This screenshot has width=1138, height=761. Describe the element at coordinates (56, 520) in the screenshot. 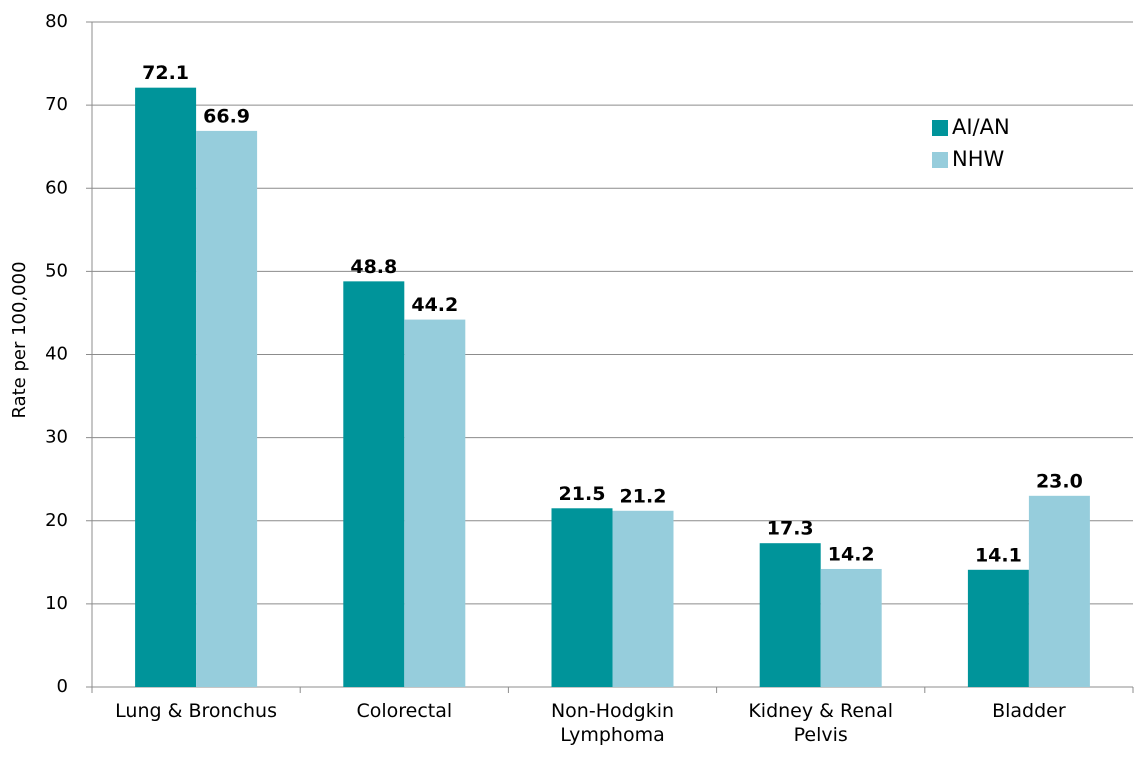

I see `y-tick-label: 20` at that location.